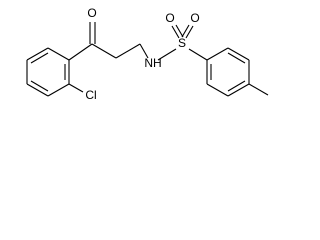 This screenshot has width=320, height=240. What do you see at coordinates (182, 43) in the screenshot?
I see `atom-label: S` at bounding box center [182, 43].